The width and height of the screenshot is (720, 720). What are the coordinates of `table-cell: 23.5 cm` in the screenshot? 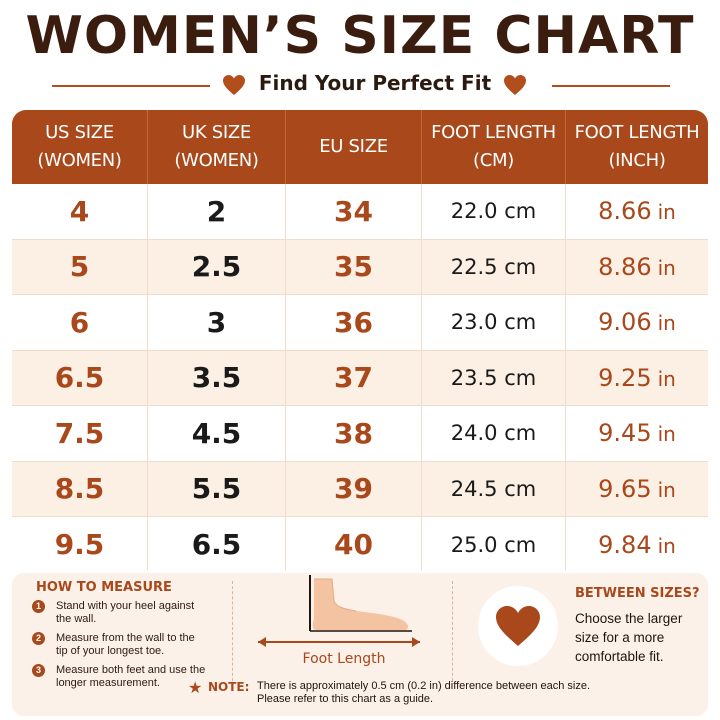 It's located at (494, 377).